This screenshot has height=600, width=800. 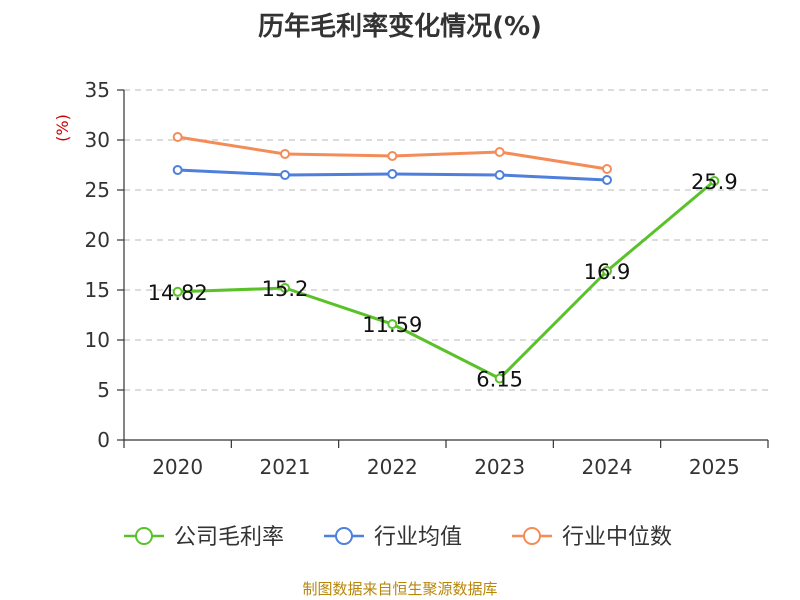 I want to click on data-label: 25.9, so click(x=714, y=182).